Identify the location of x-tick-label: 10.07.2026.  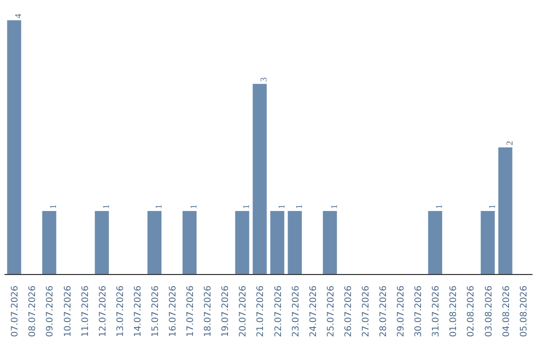
(68, 311).